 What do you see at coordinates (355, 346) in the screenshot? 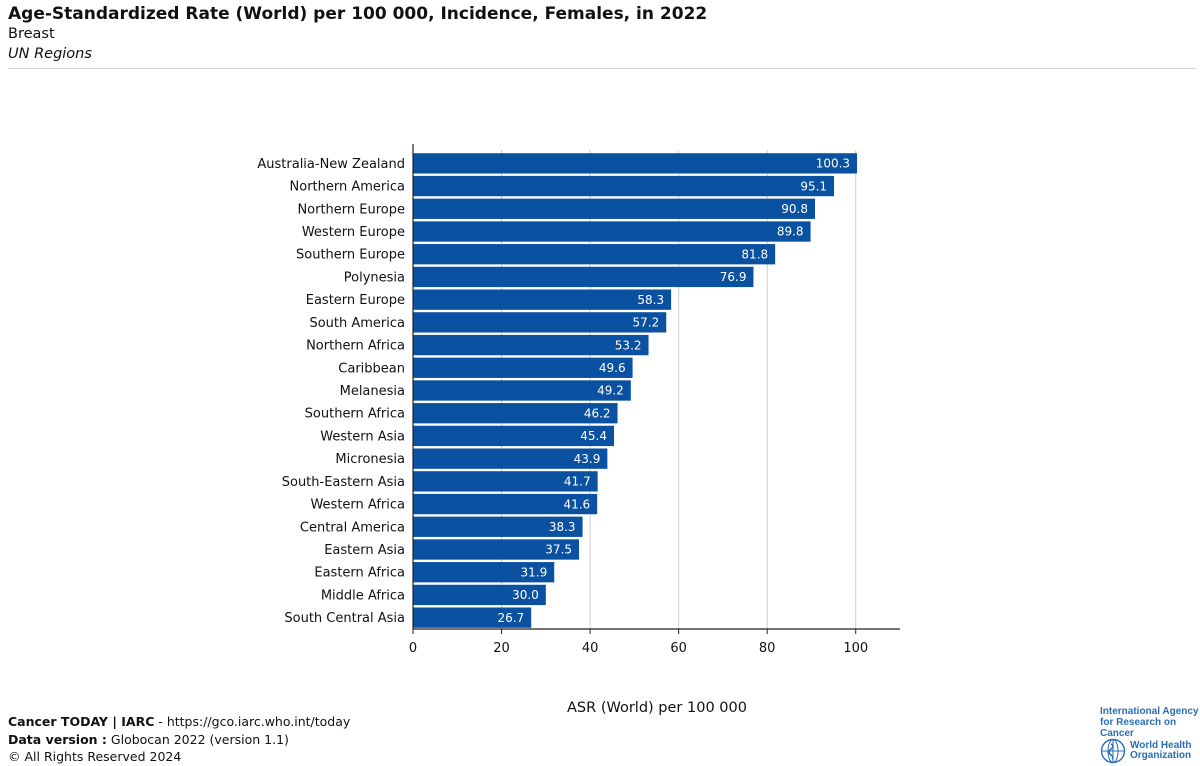
I see `category-label: Northern Africa` at bounding box center [355, 346].